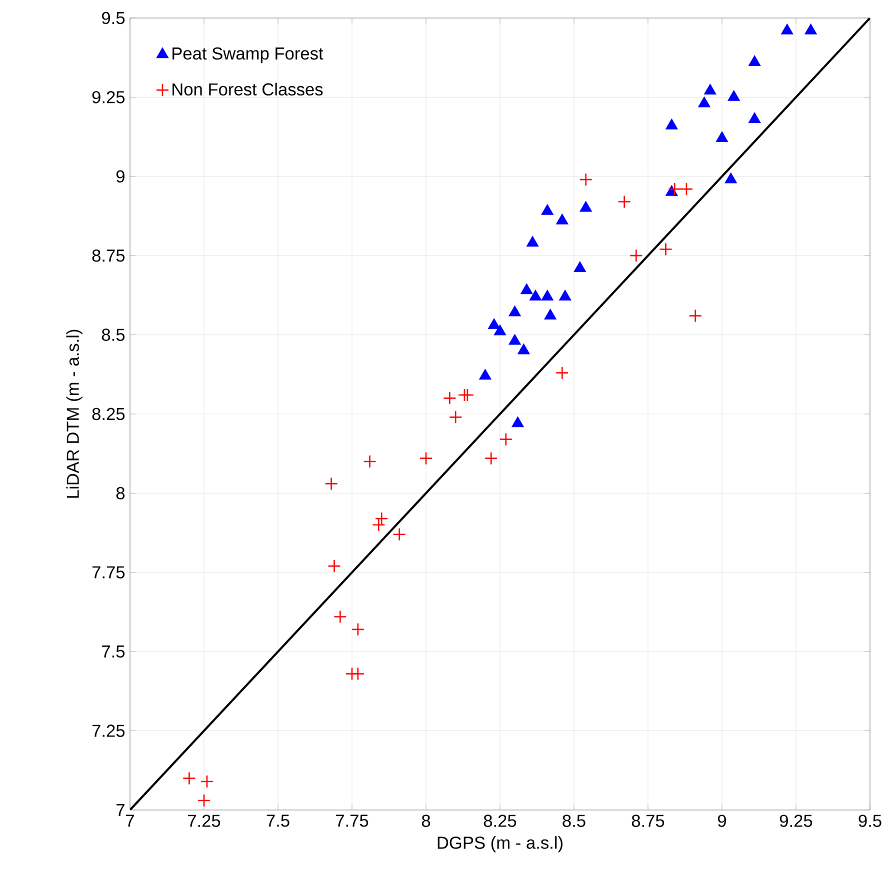  I want to click on y-tick-label: 8.25, so click(108, 414).